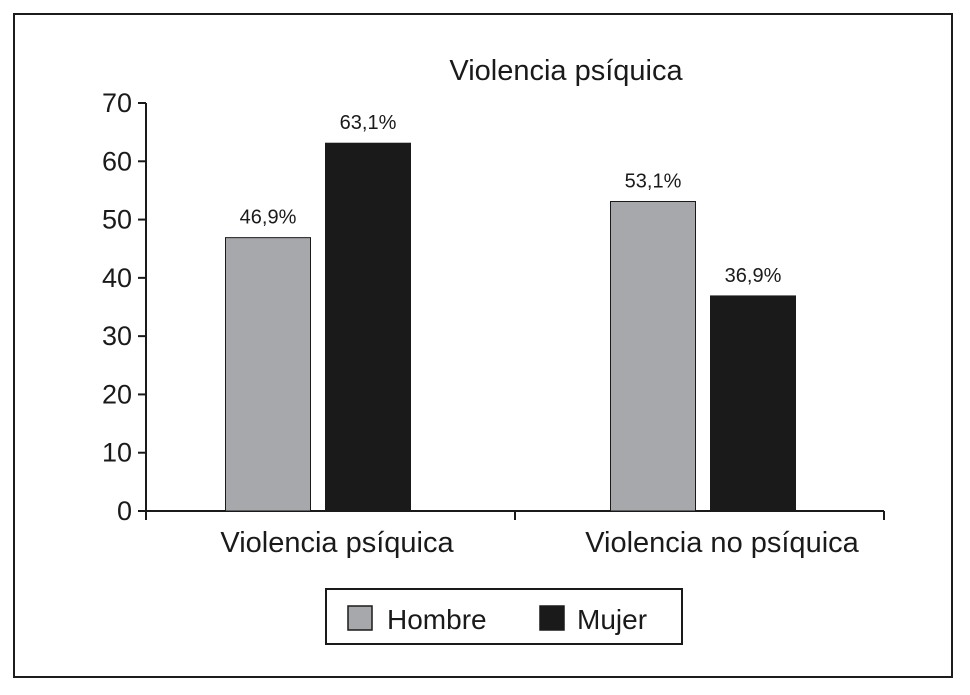 The height and width of the screenshot is (695, 970). What do you see at coordinates (268, 218) in the screenshot?
I see `data-label: 46,9%` at bounding box center [268, 218].